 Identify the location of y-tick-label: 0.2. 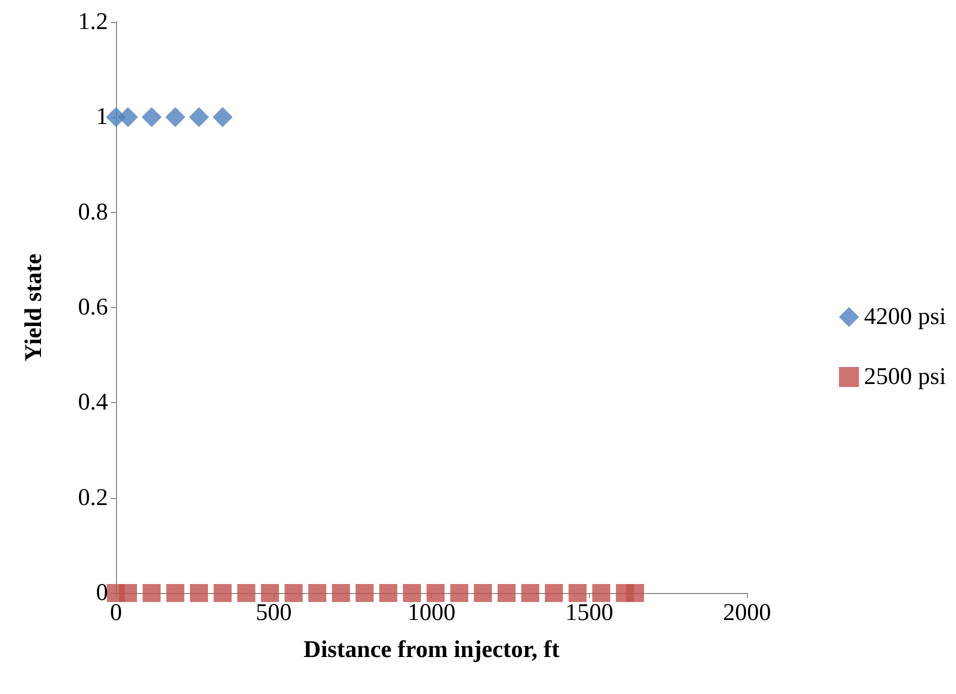
(93, 497).